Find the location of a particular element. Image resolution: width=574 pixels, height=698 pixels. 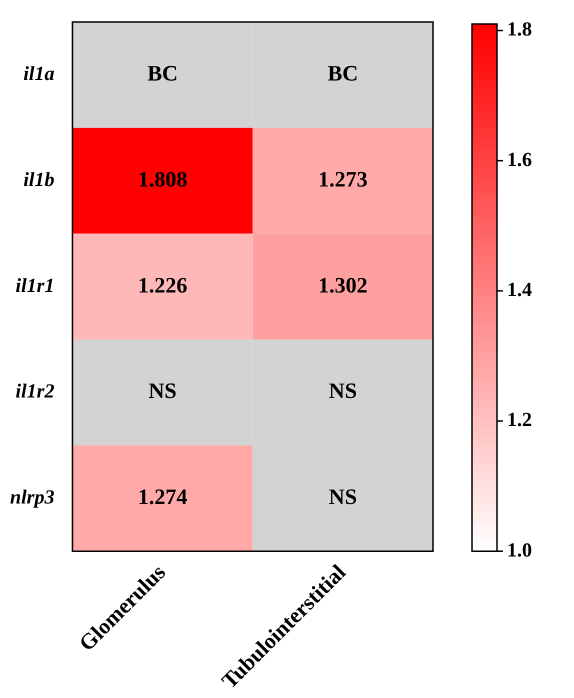

color-bar-label: 1.4 is located at coordinates (519, 290).